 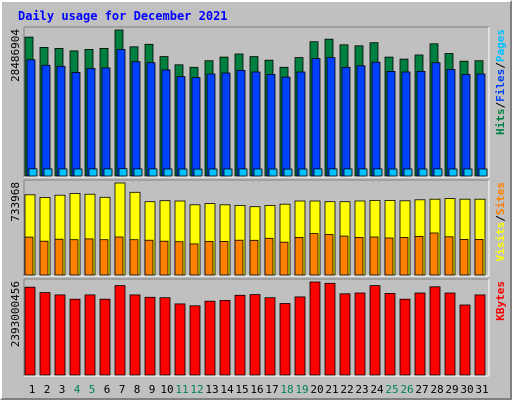 What do you see at coordinates (152, 389) in the screenshot?
I see `x-tick-label-9: 9` at bounding box center [152, 389].